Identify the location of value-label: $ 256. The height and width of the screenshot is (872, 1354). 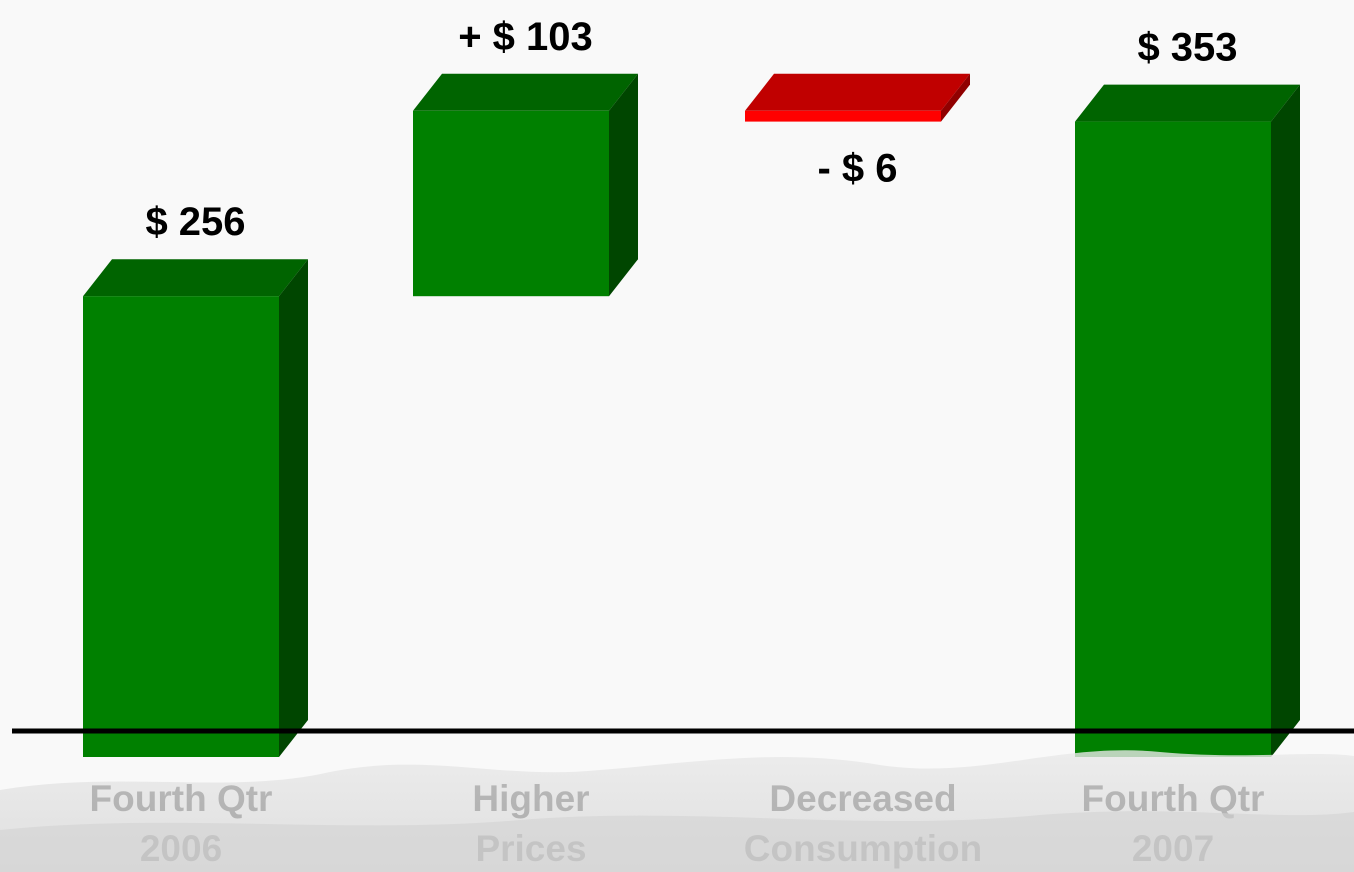
(195, 222).